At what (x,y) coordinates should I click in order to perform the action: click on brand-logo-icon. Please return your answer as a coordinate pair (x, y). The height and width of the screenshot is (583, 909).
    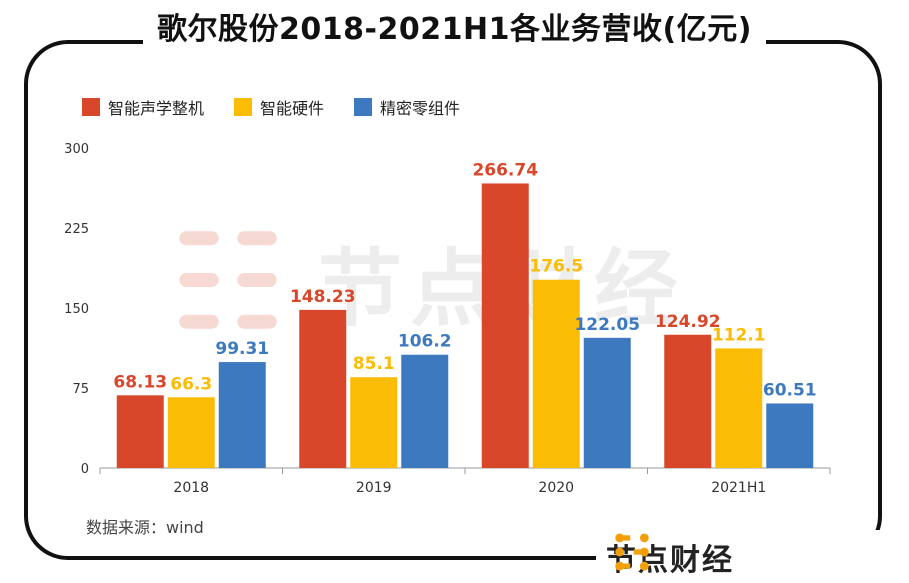
    Looking at the image, I should click on (632, 552).